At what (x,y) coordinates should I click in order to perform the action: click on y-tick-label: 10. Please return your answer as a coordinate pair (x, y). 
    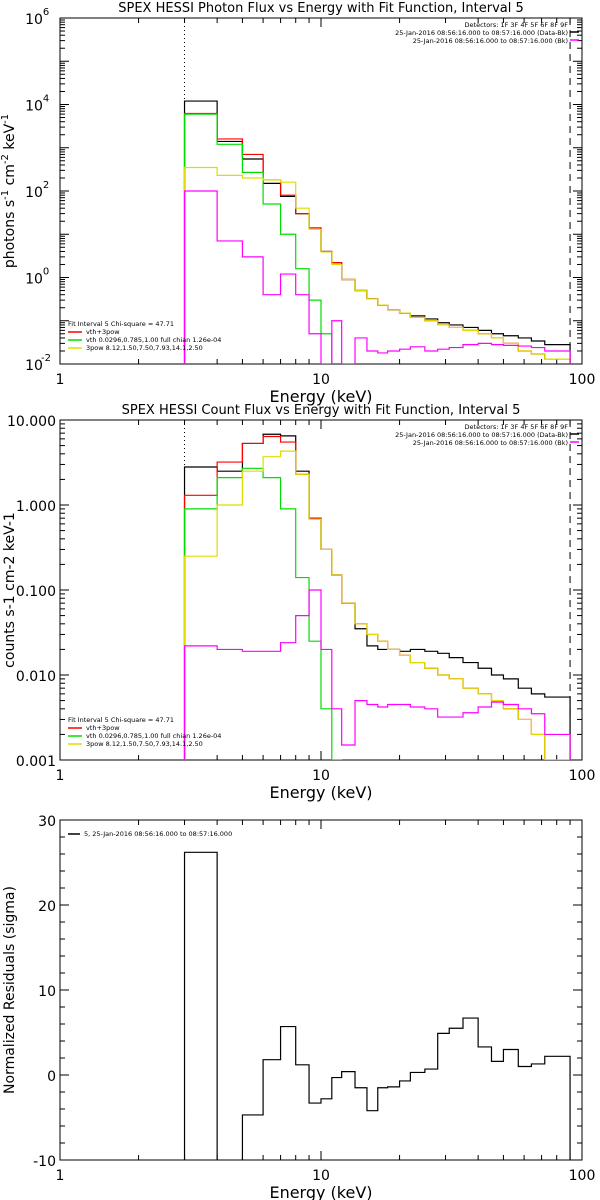
    Looking at the image, I should click on (47, 992).